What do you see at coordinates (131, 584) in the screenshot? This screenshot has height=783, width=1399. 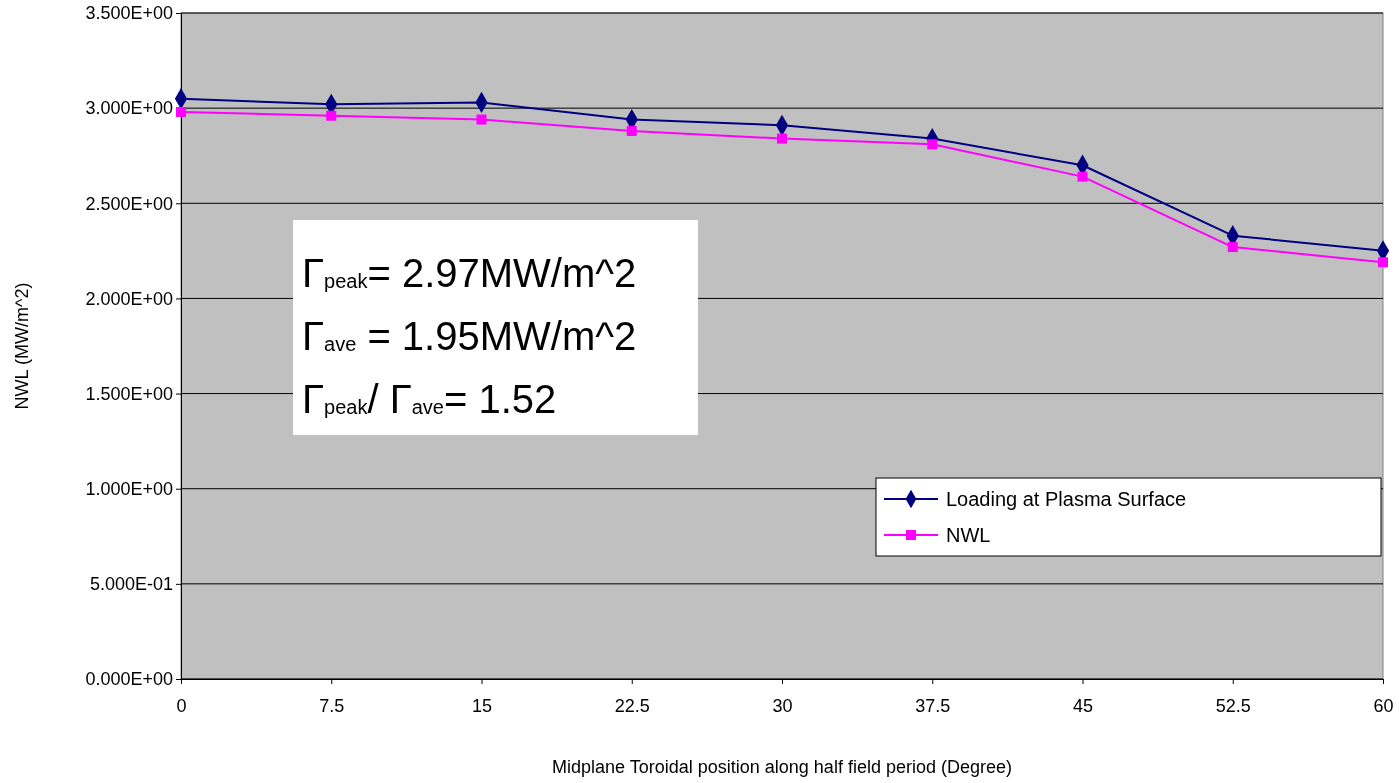 I see `y-tick-label: 5.000E-01` at bounding box center [131, 584].